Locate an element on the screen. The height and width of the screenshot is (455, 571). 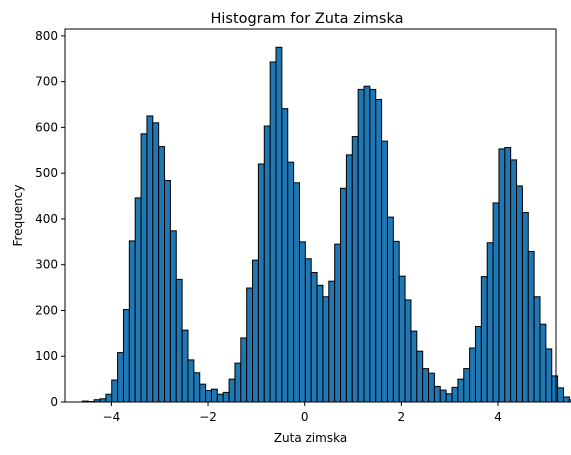
x-axis-label: Zuta zimska is located at coordinates (310, 438).